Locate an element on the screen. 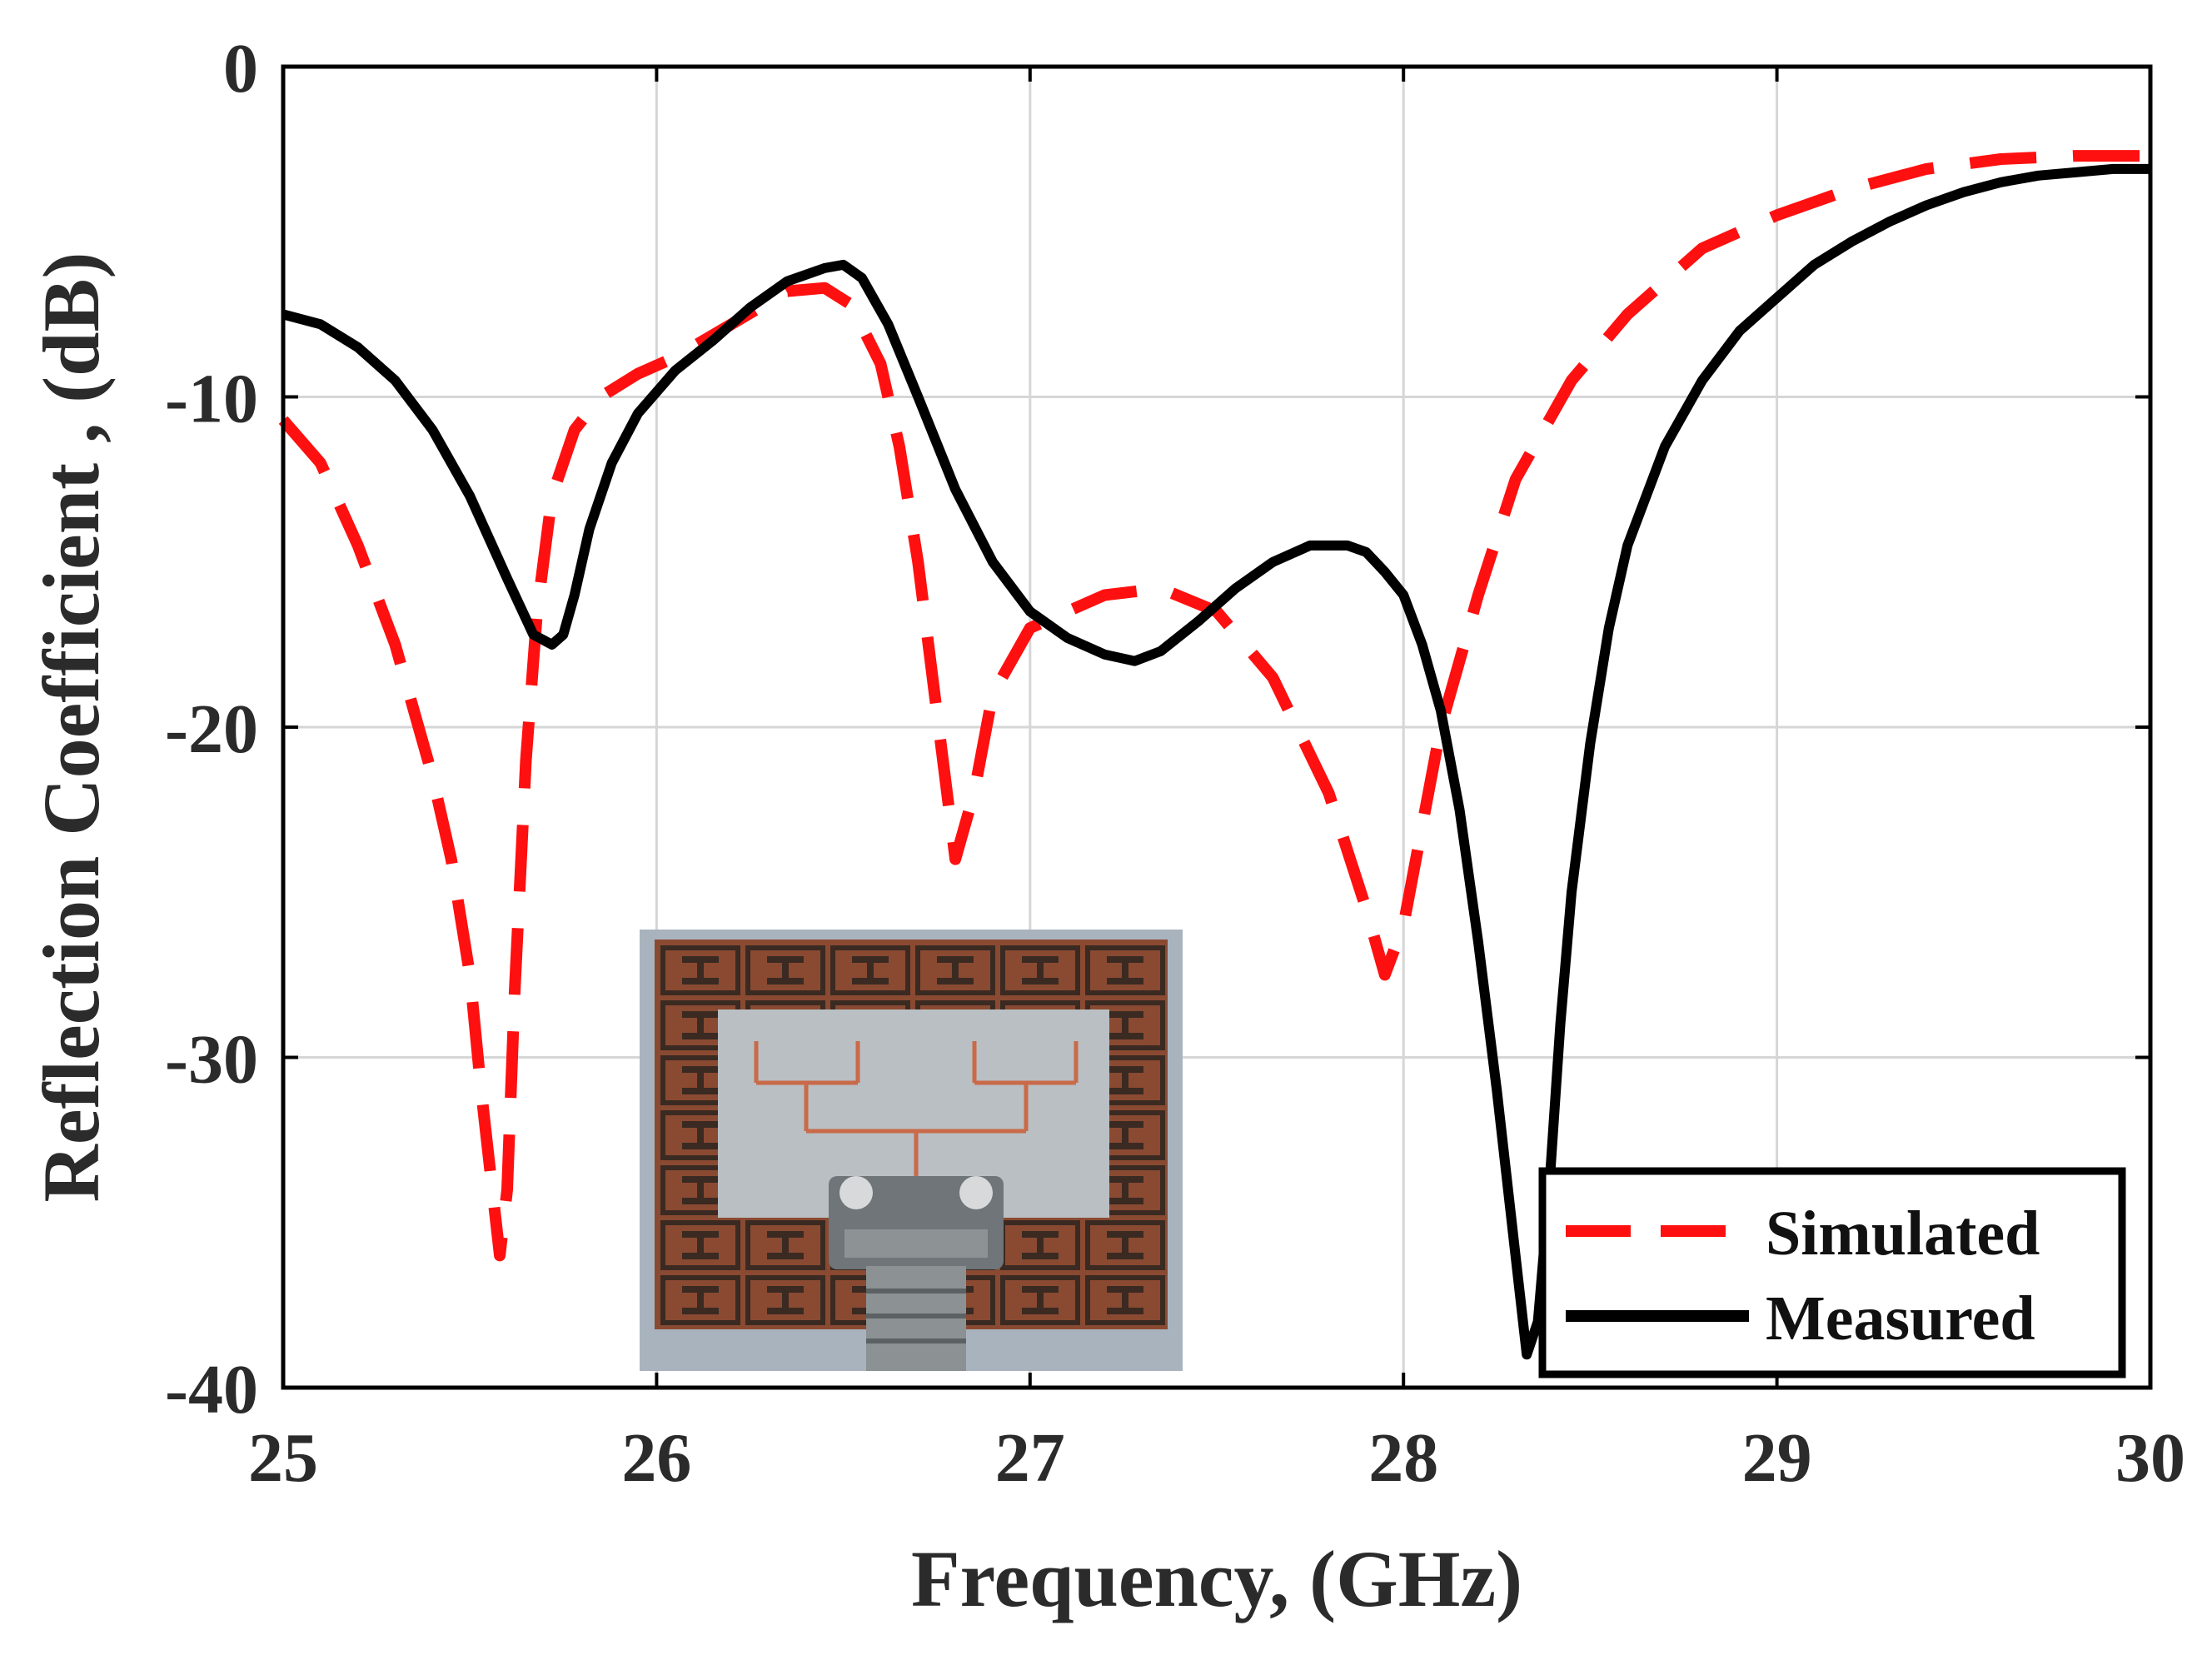  y-axis-title: Reflection Coefficient , (dB) is located at coordinates (71, 727).